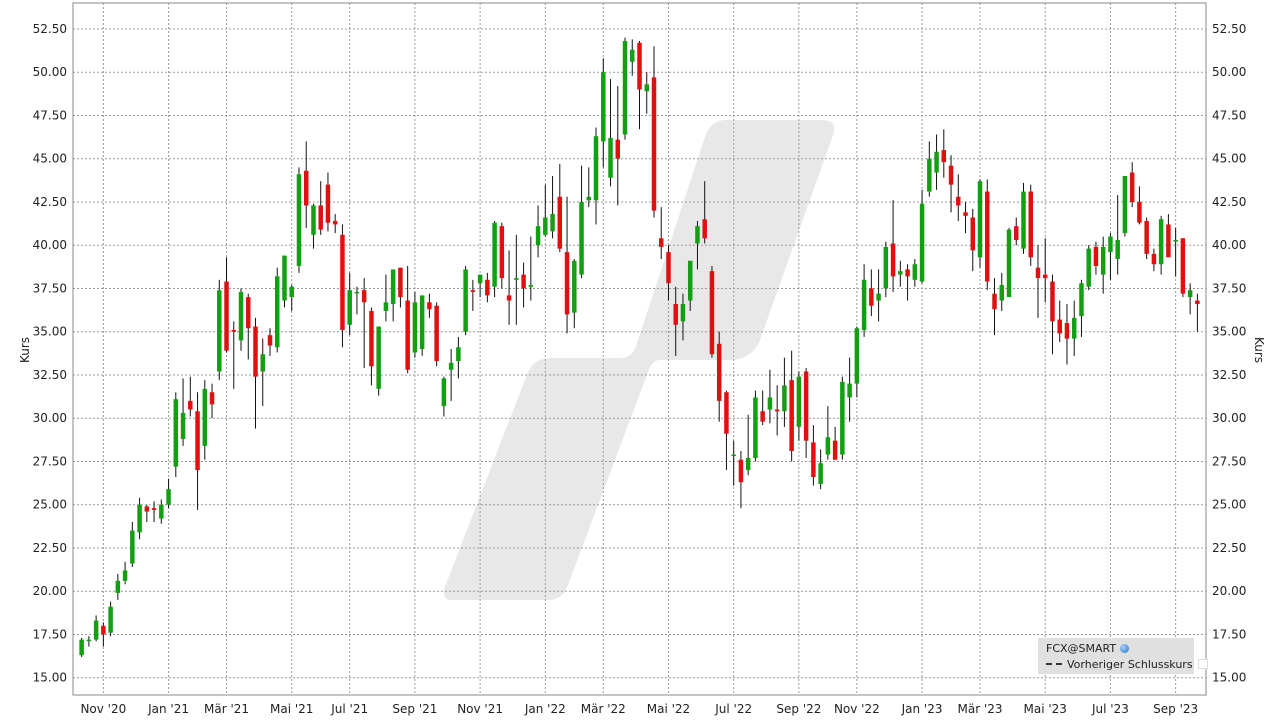 The width and height of the screenshot is (1281, 725). Describe the element at coordinates (1125, 648) in the screenshot. I see `globe-icon` at that location.